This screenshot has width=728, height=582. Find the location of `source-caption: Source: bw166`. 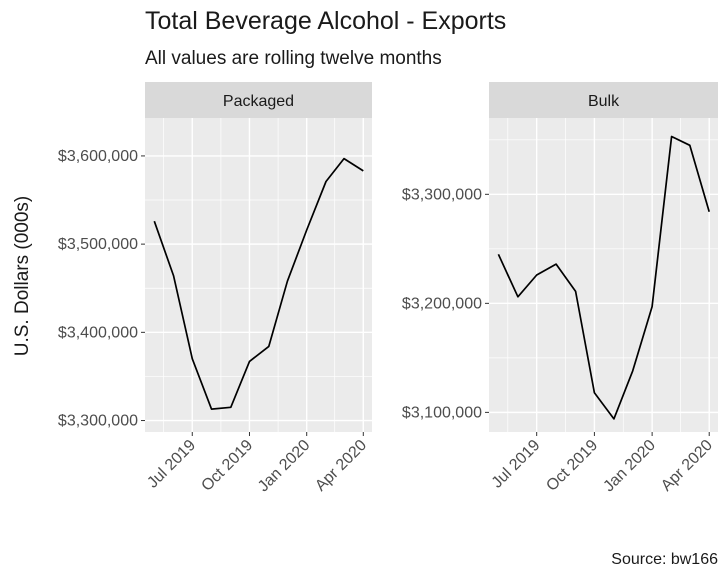

source-caption: Source: bw166 is located at coordinates (664, 559).